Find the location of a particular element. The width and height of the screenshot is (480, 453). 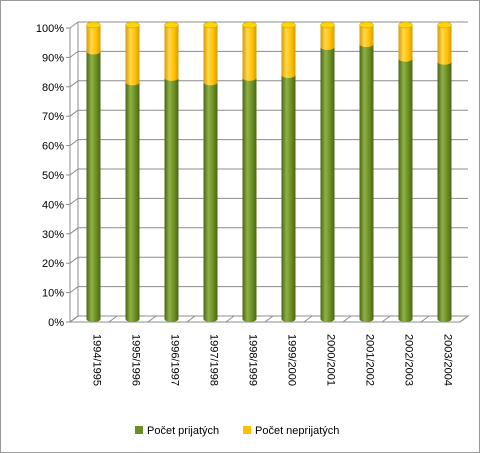

legend-label-neprijatych: Počet neprijatých is located at coordinates (297, 431).